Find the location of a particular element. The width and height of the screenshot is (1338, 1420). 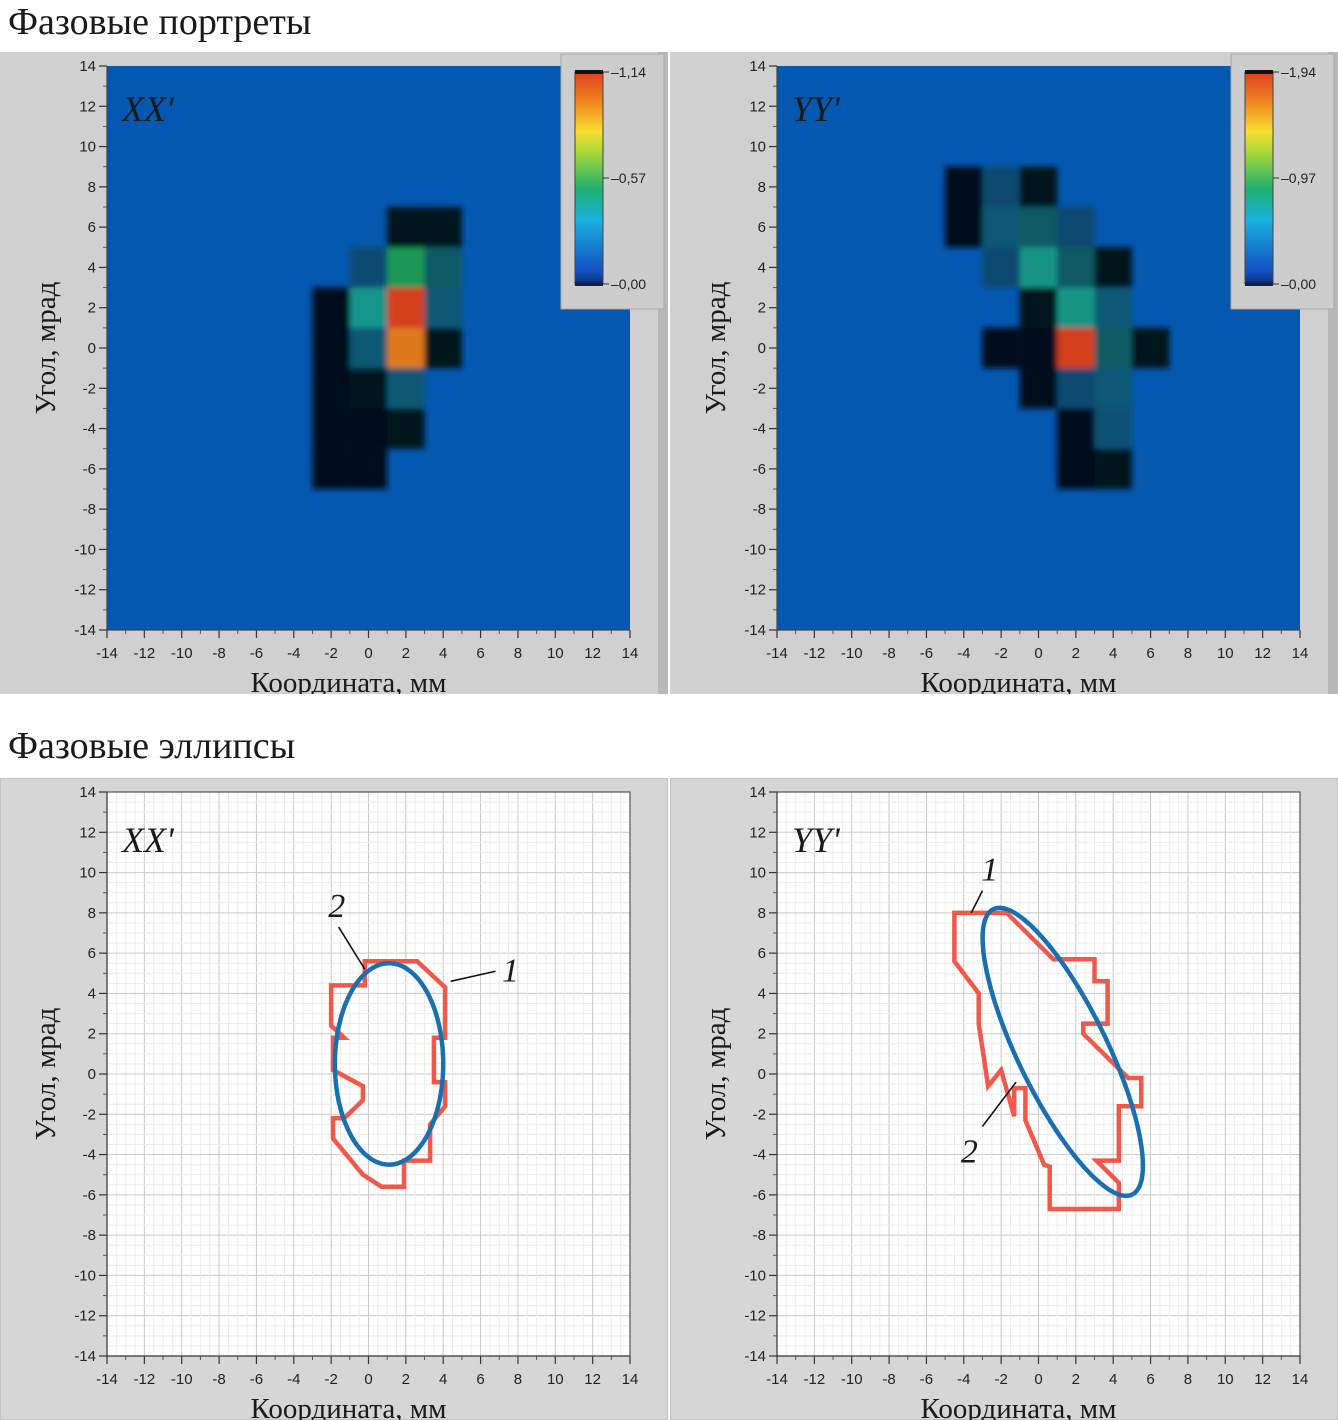

curve-leader-line is located at coordinates (977, 902).